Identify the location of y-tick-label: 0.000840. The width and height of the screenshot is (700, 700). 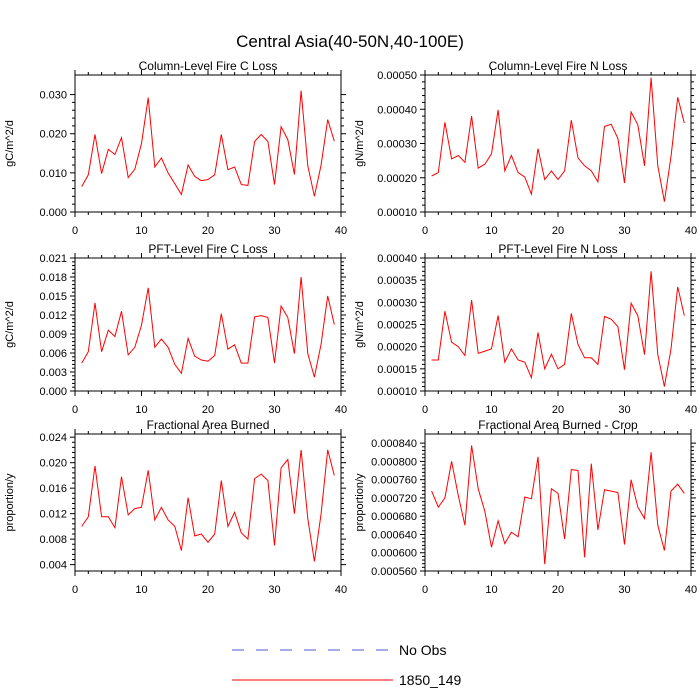
(394, 444).